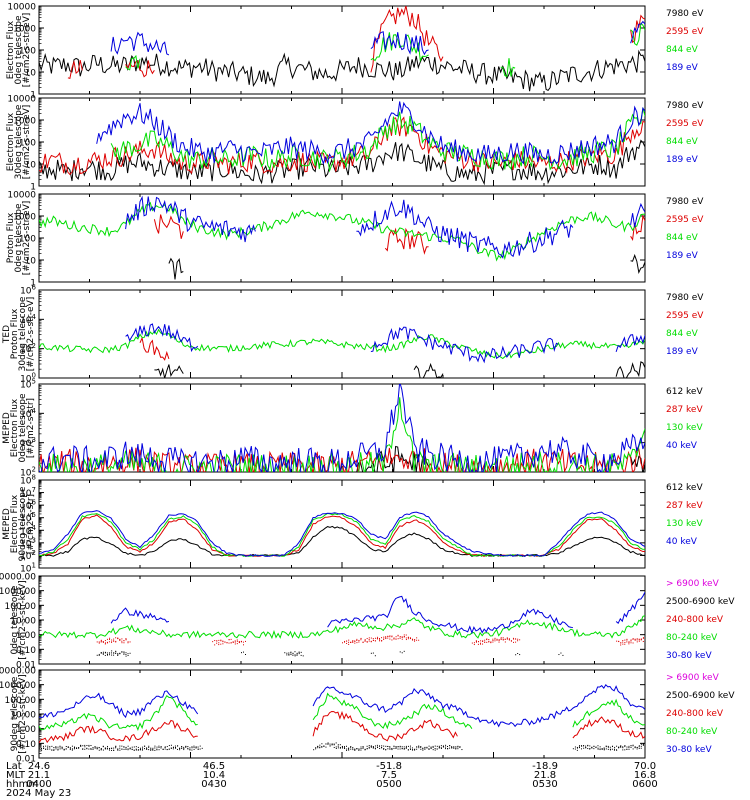  What do you see at coordinates (11, 141) in the screenshot?
I see `y-axis-label: Electron Flux` at bounding box center [11, 141].